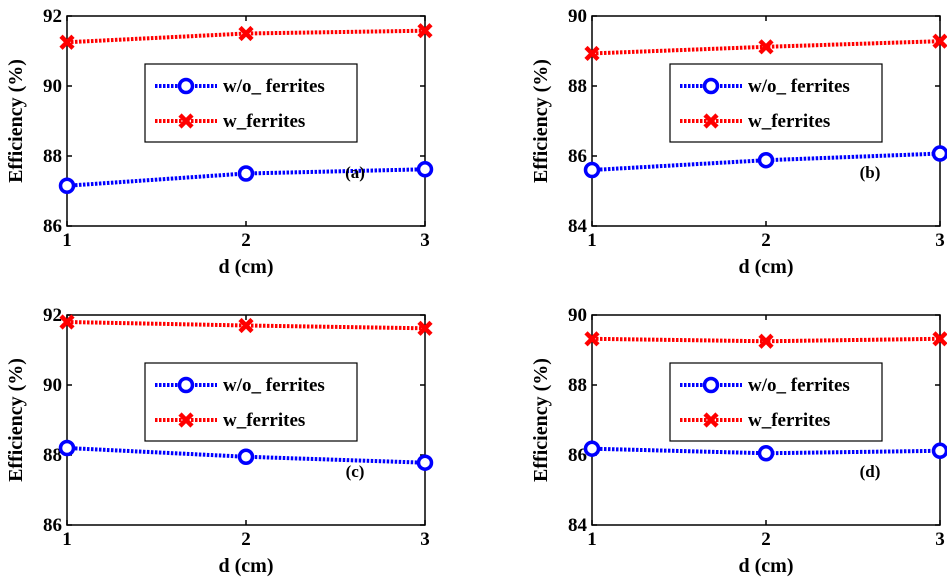 The height and width of the screenshot is (580, 947). What do you see at coordinates (355, 471) in the screenshot?
I see `panel-label: (c)` at bounding box center [355, 471].